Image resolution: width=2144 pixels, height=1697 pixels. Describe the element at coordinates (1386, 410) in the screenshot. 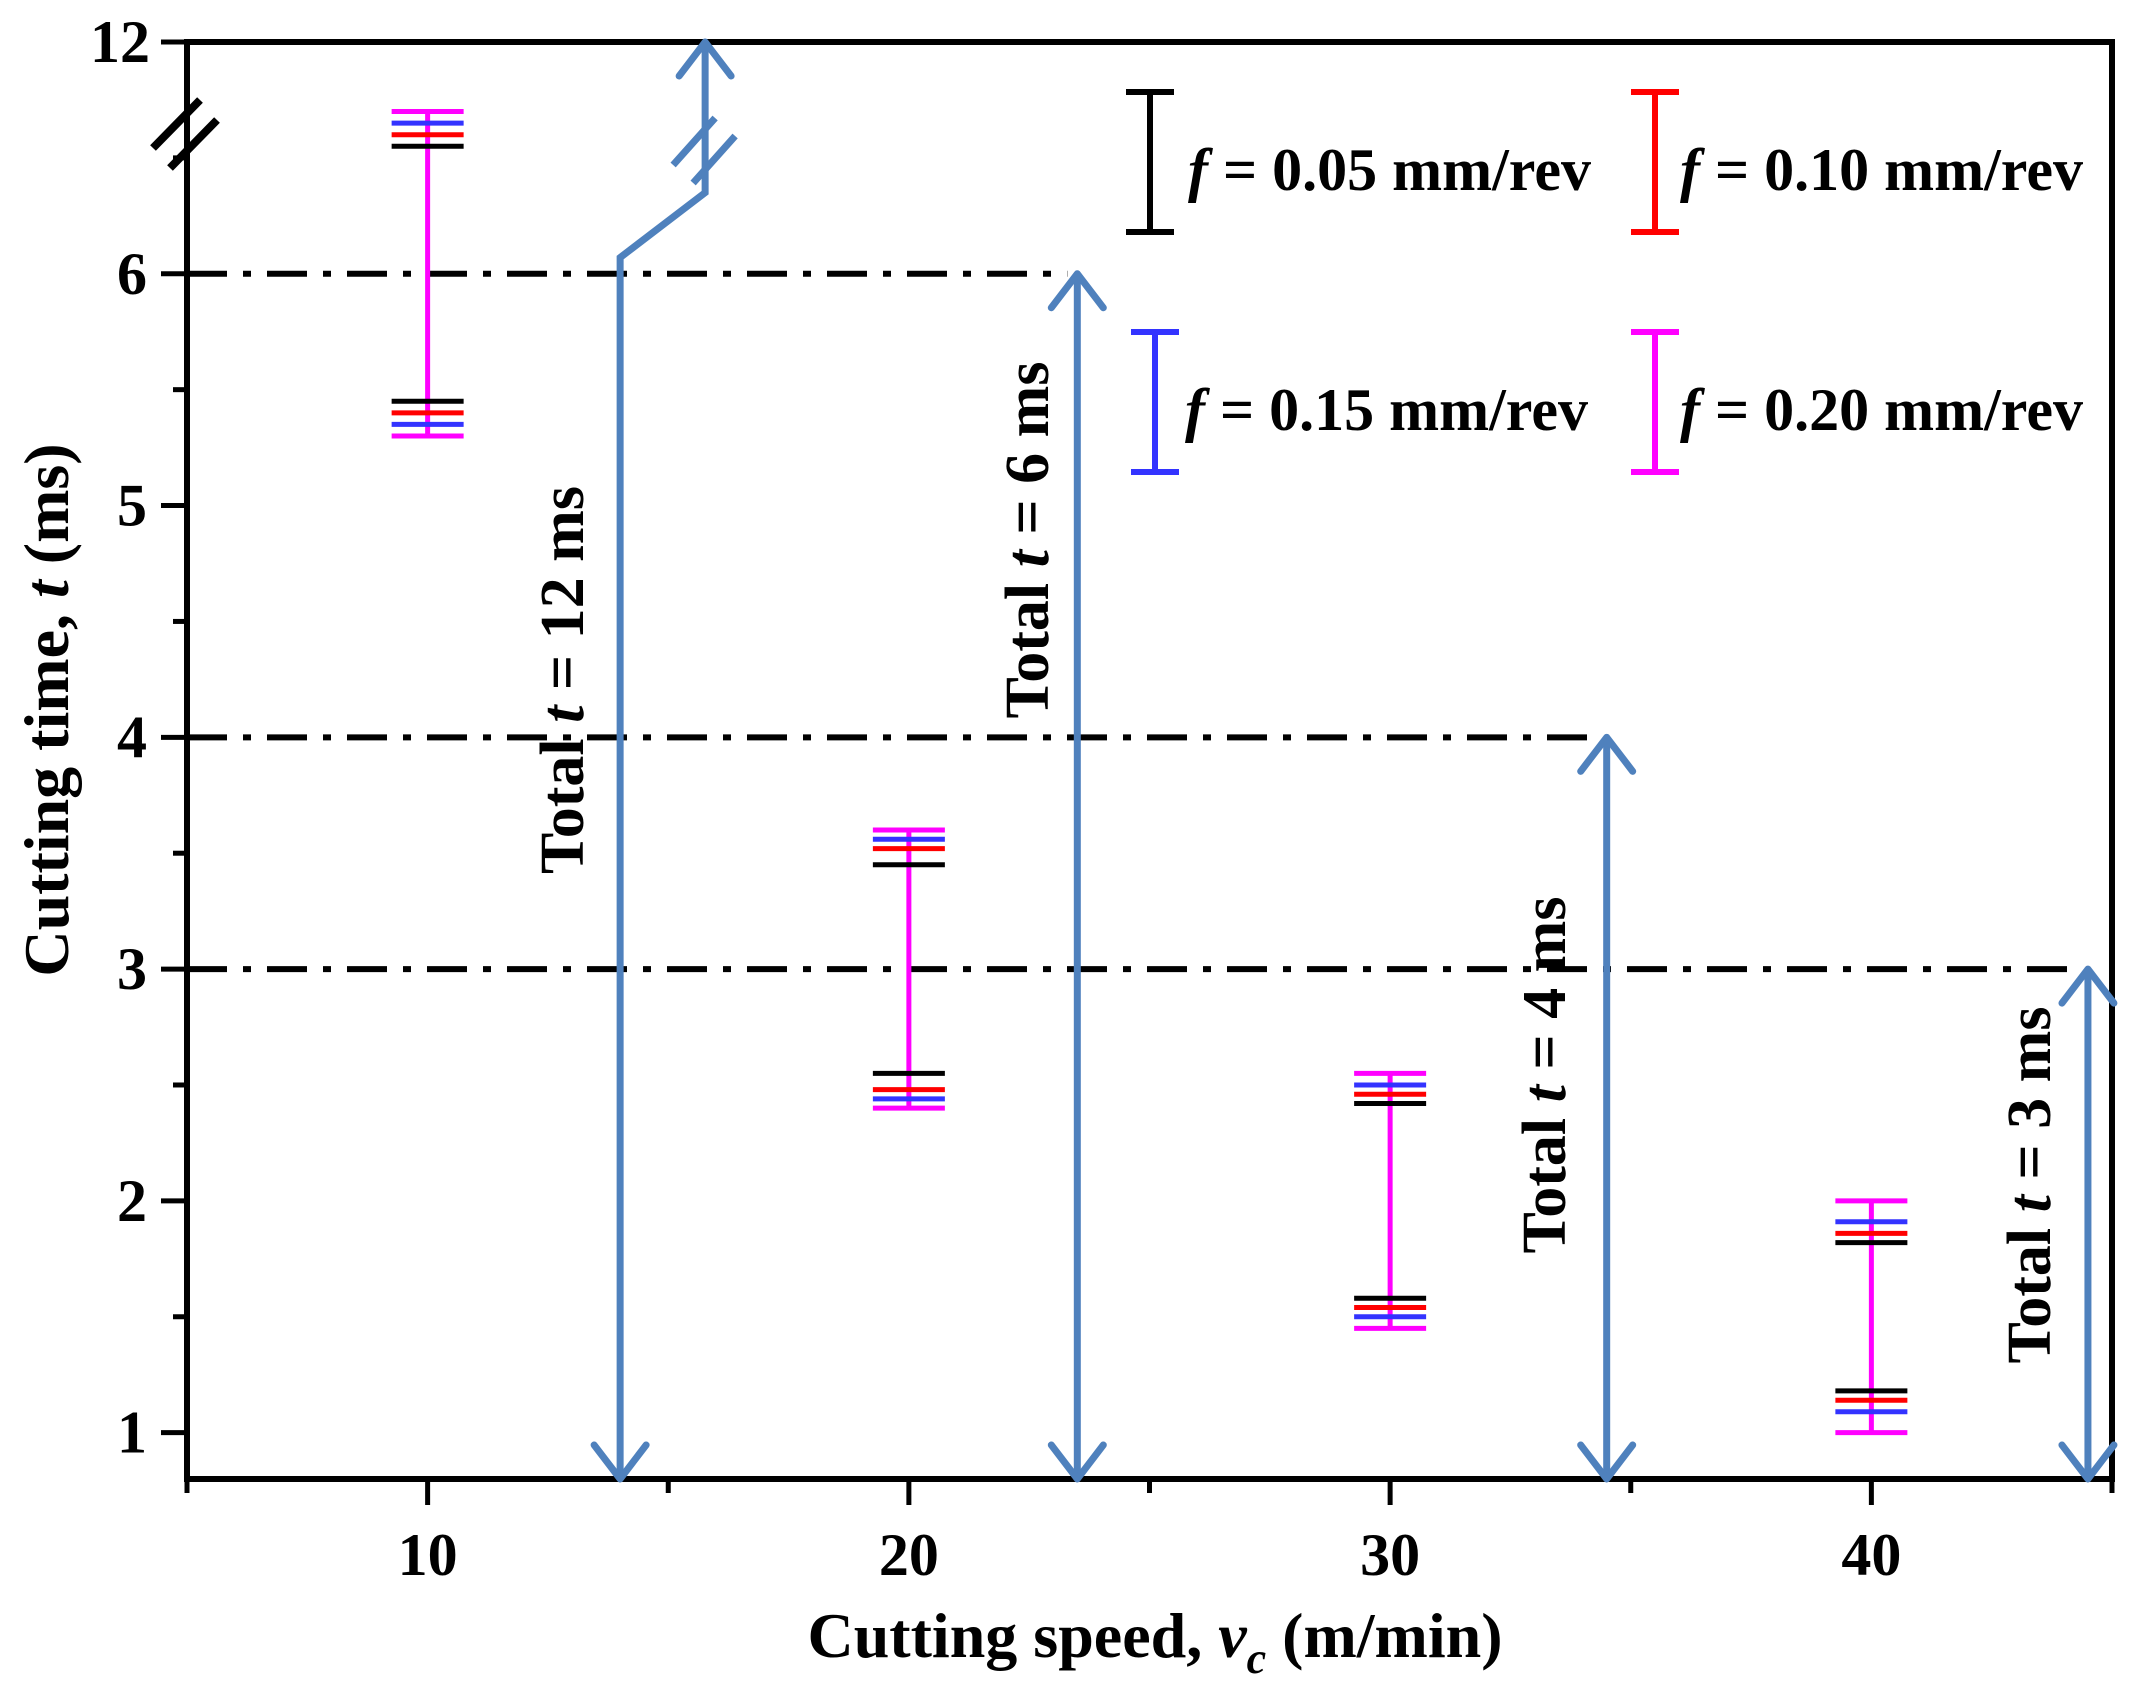

I see `legend-label: f = 0.15 mm/rev` at that location.